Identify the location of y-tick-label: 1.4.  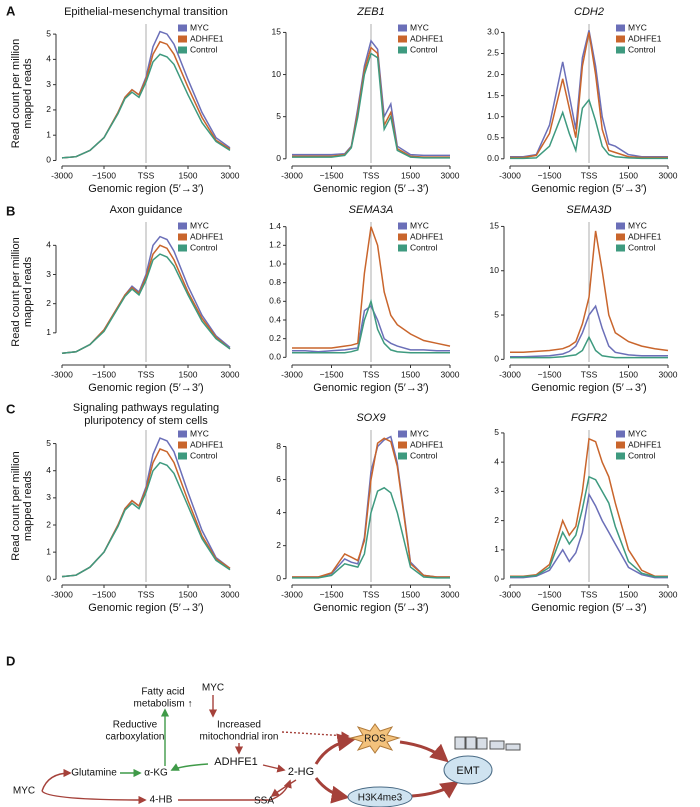
(275, 226).